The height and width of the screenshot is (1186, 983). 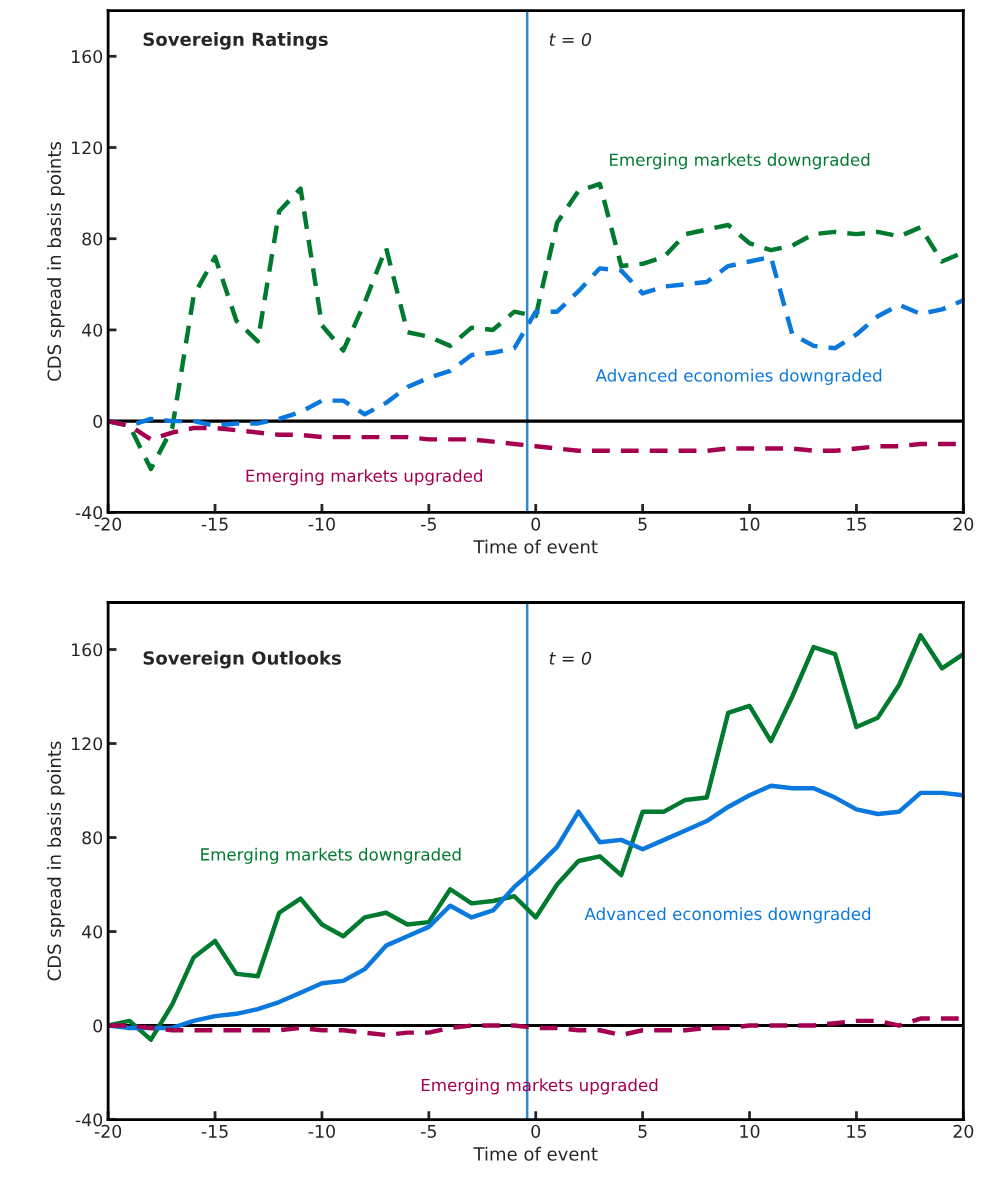 What do you see at coordinates (235, 41) in the screenshot?
I see `text: Sovereign Ratings` at bounding box center [235, 41].